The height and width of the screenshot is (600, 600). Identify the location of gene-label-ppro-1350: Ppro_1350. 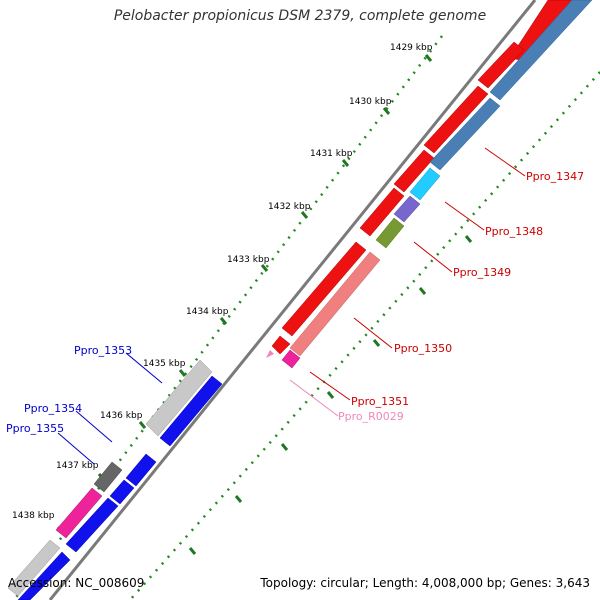
(423, 348).